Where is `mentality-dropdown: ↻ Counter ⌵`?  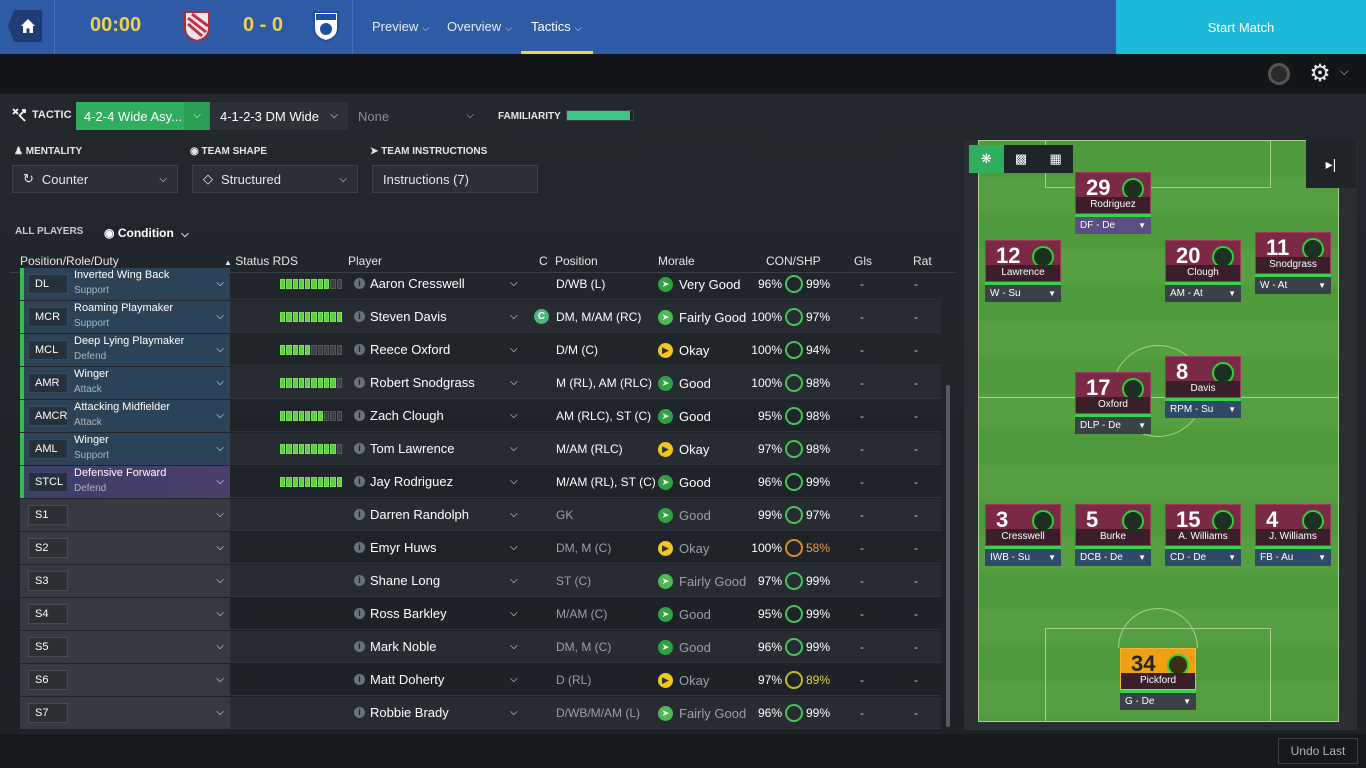 mentality-dropdown: ↻ Counter ⌵ is located at coordinates (95, 179).